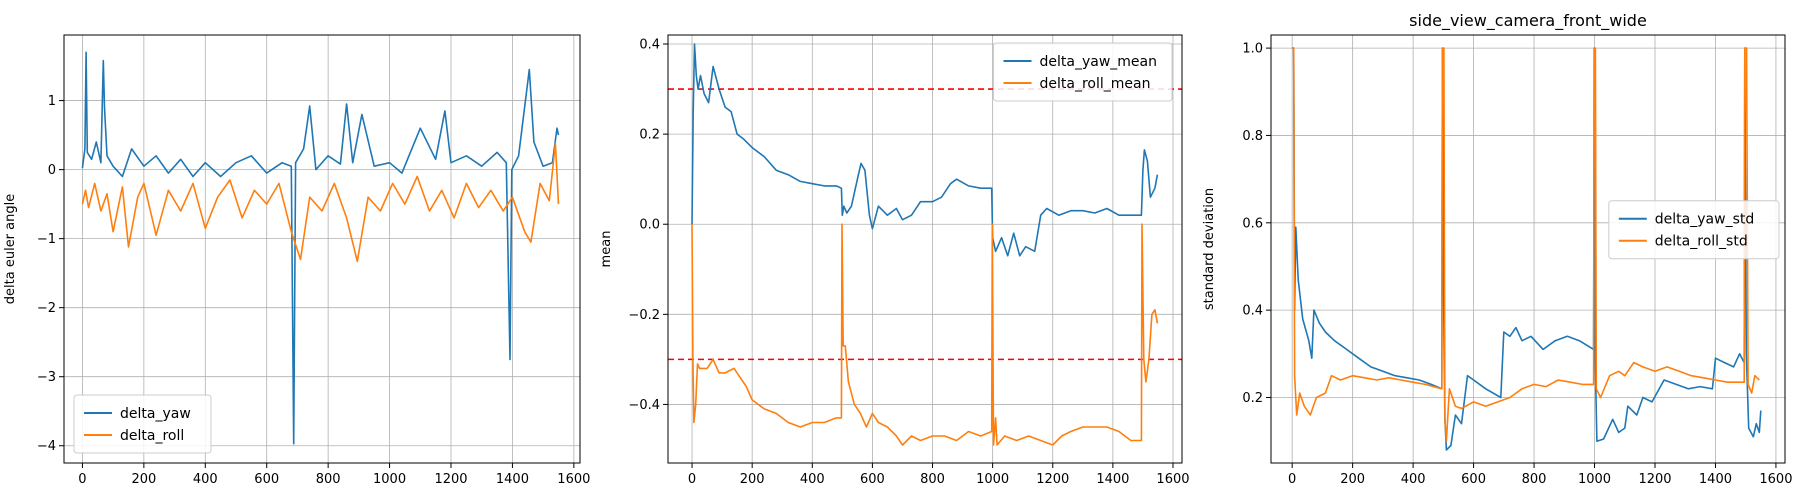 The image size is (1800, 500). Describe the element at coordinates (155, 414) in the screenshot. I see `legend-label-delta_yaw: delta_yaw` at that location.